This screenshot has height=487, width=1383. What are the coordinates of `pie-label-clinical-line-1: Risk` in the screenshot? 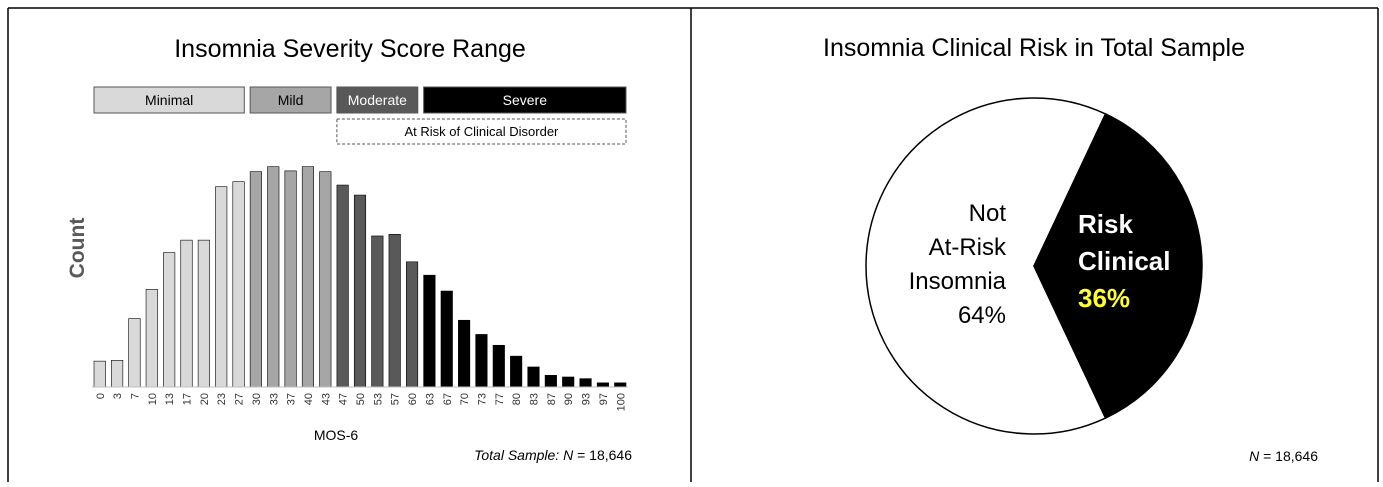 It's located at (1105, 224).